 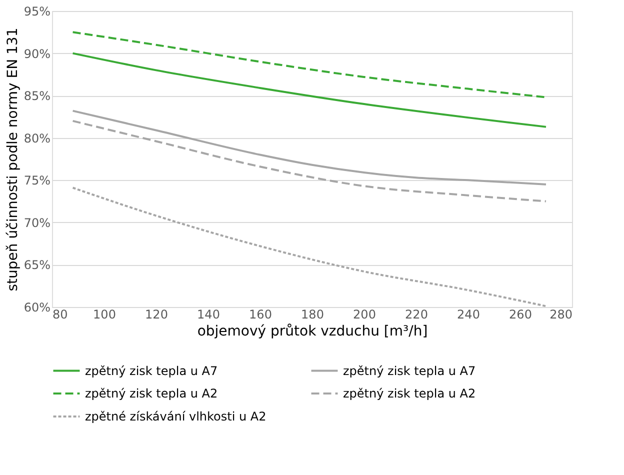 What do you see at coordinates (208, 315) in the screenshot?
I see `x-tick-label: 140` at bounding box center [208, 315].